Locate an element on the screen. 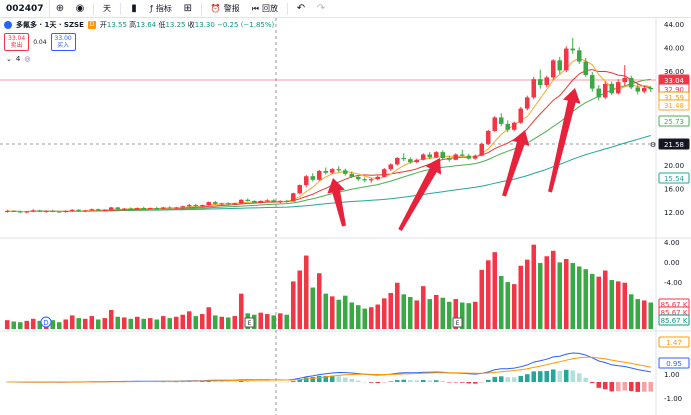 Image resolution: width=691 pixels, height=415 pixels. ma-price-label: 31.59 is located at coordinates (674, 98).